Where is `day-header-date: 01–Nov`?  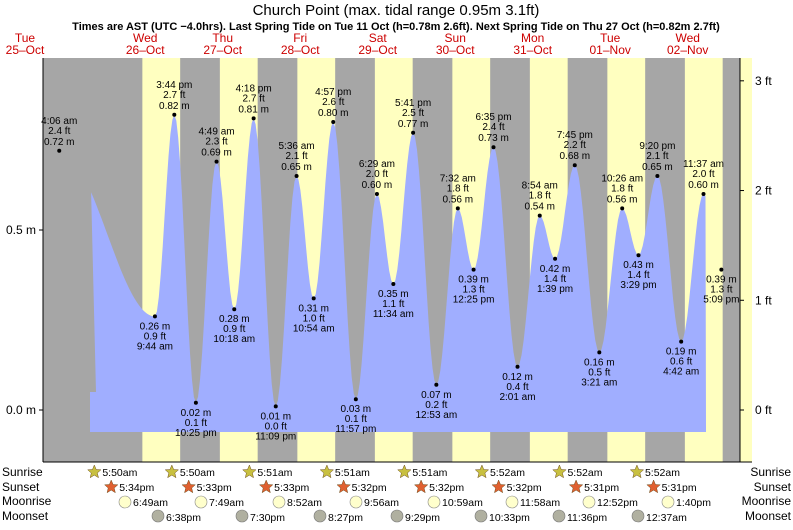
day-header-date: 01–Nov is located at coordinates (610, 50).